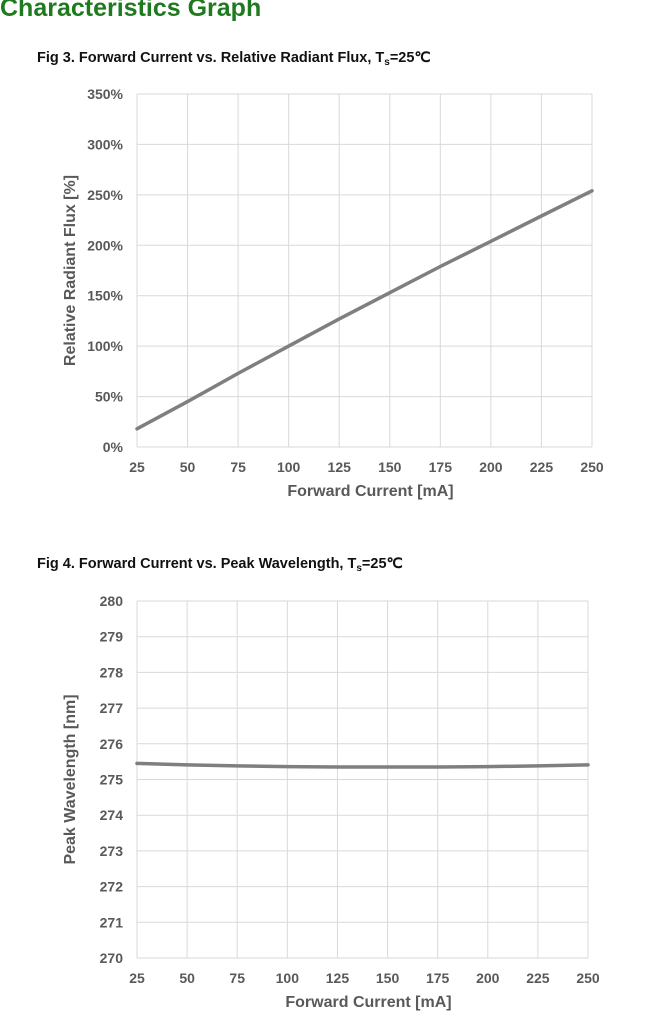 The image size is (650, 1023). What do you see at coordinates (131, 11) in the screenshot?
I see `page-heading: Characteristics Graph` at bounding box center [131, 11].